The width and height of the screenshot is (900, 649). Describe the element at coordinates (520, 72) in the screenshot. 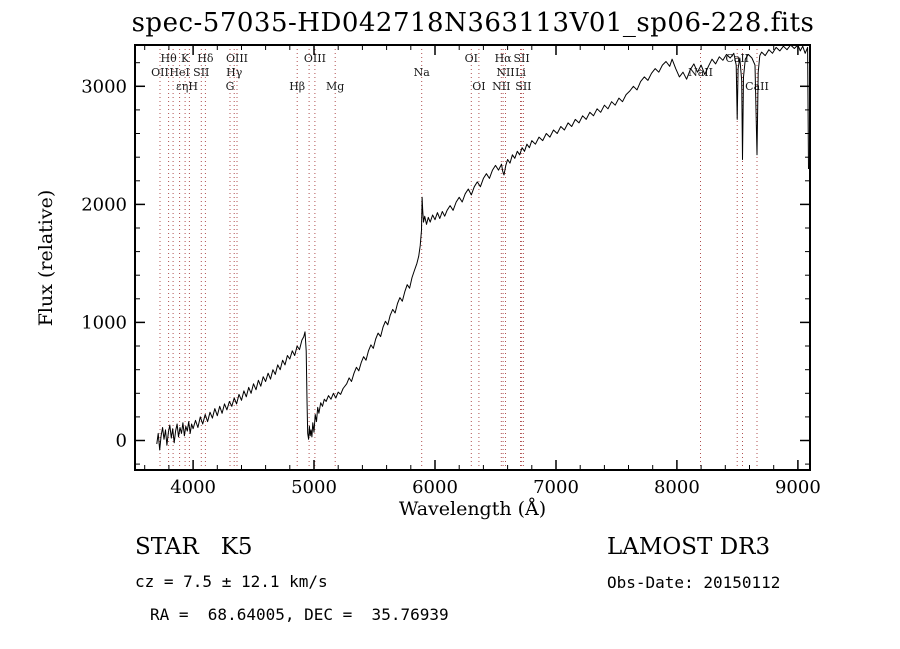

I see `spectral-line-label: Li` at that location.